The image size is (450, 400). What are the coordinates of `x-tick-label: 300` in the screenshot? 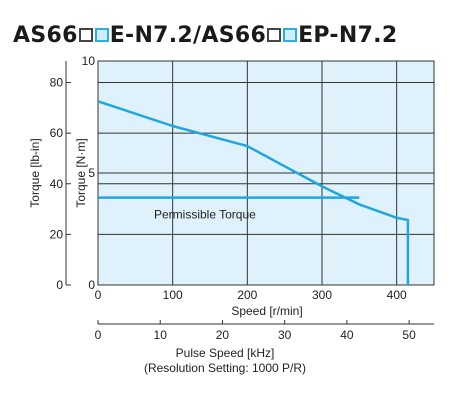 It's located at (322, 295).